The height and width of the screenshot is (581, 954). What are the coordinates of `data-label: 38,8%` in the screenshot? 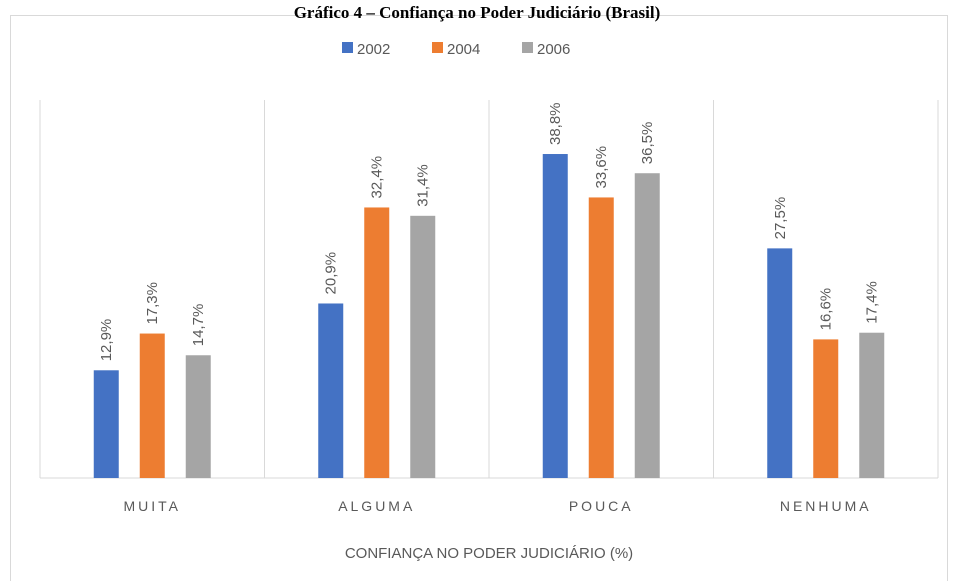 It's located at (555, 123).